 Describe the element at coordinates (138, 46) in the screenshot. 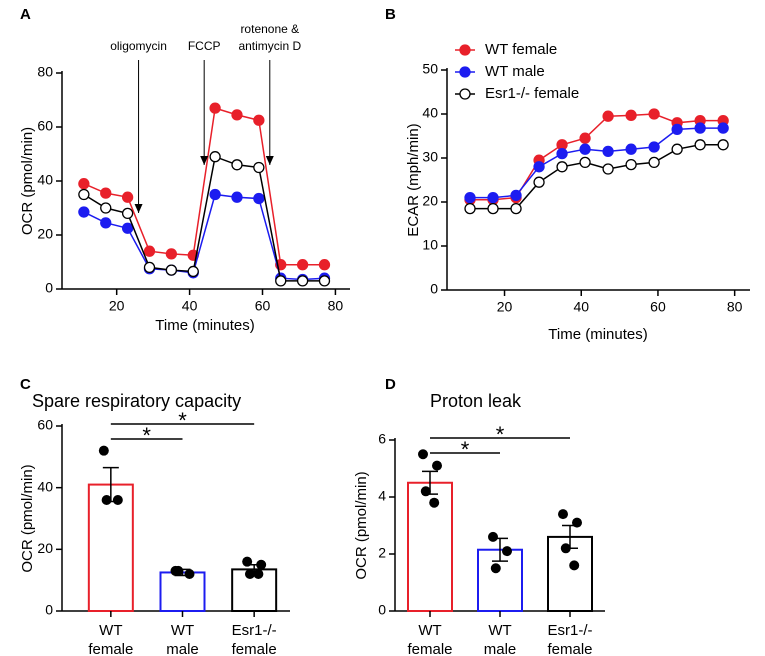

I see `annotation: oligomycin` at that location.